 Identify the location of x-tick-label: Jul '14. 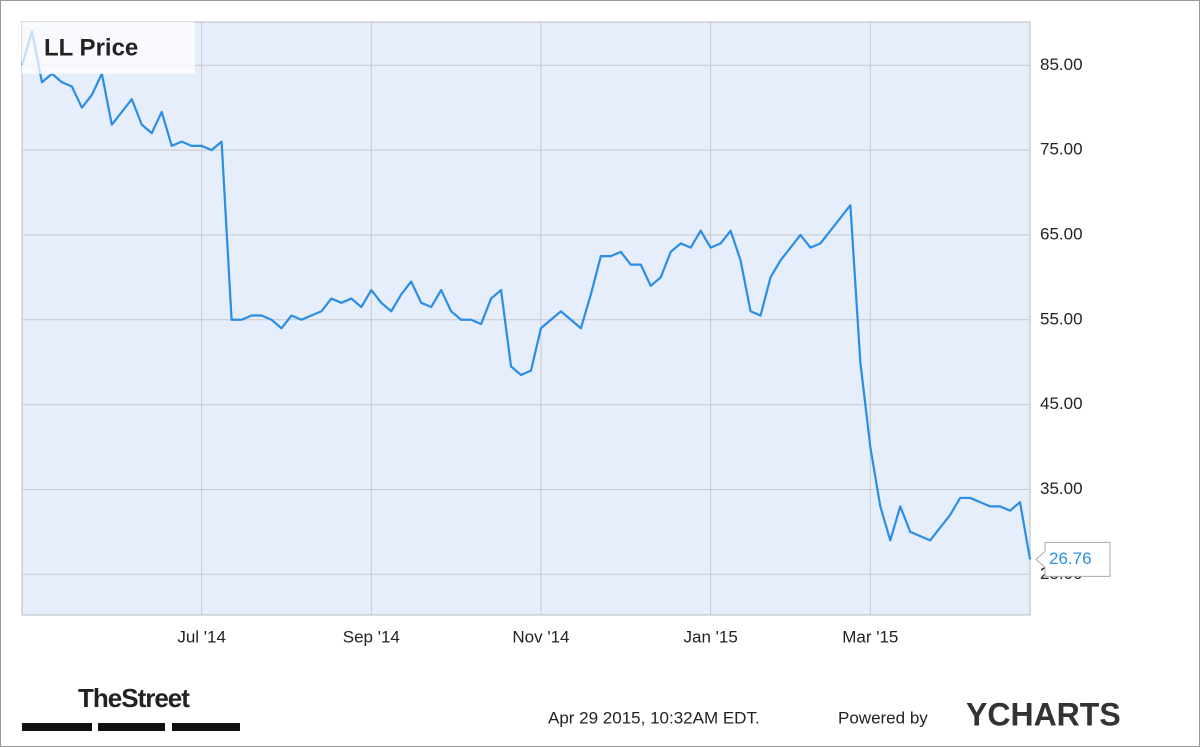
(201, 636).